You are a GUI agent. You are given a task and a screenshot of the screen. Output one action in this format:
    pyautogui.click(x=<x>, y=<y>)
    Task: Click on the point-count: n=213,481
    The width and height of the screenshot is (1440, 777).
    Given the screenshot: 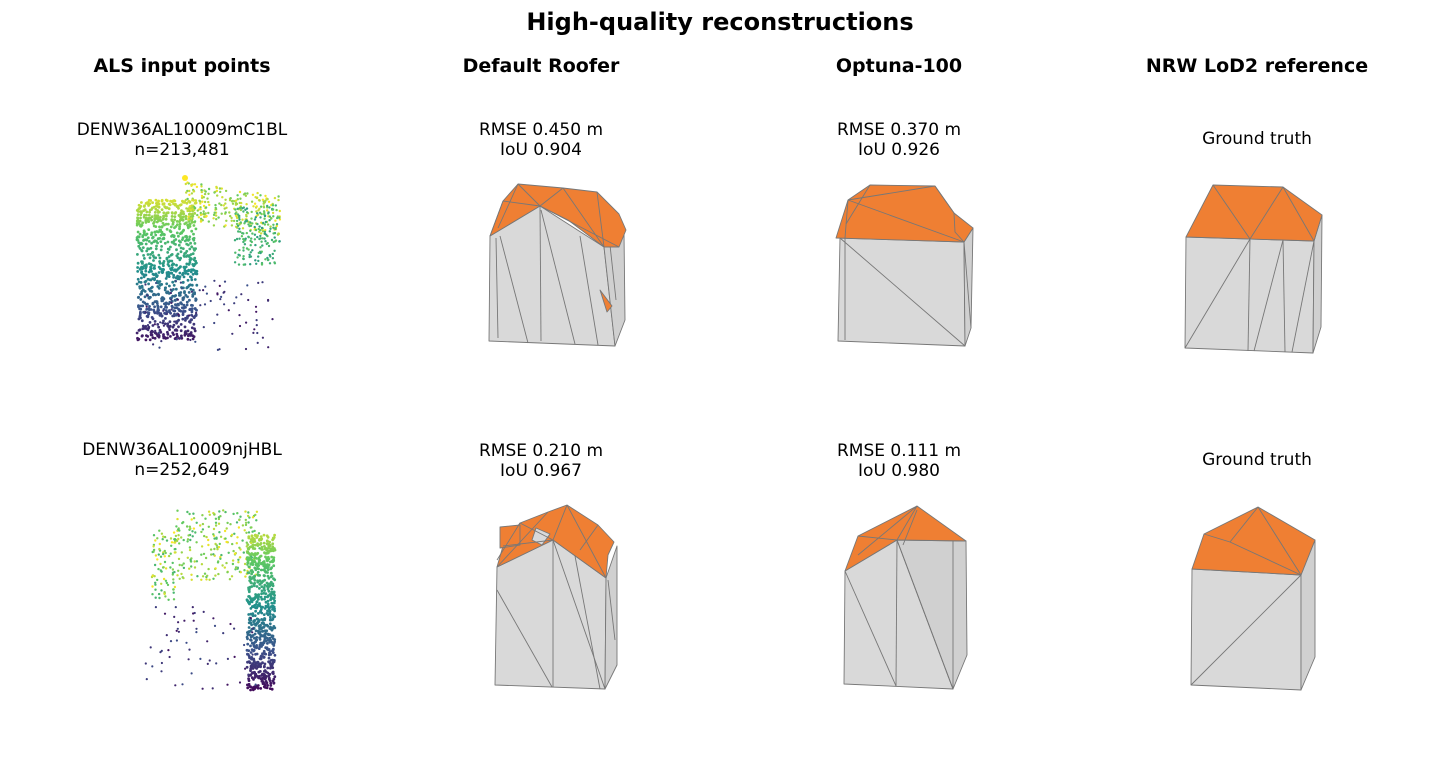 What is the action you would take?
    pyautogui.click(x=182, y=150)
    